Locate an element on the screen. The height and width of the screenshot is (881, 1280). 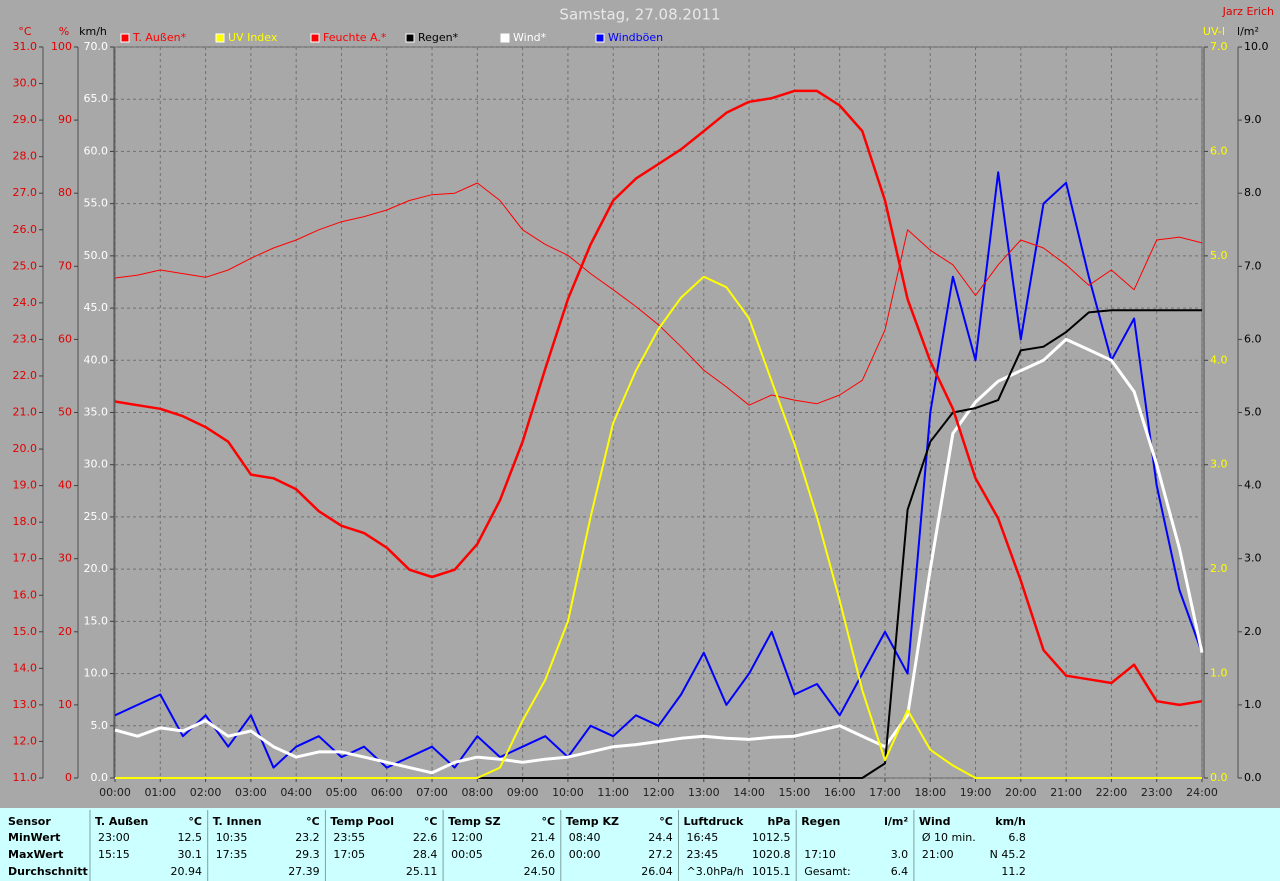
y-tick-label: 100 is located at coordinates (61, 46).